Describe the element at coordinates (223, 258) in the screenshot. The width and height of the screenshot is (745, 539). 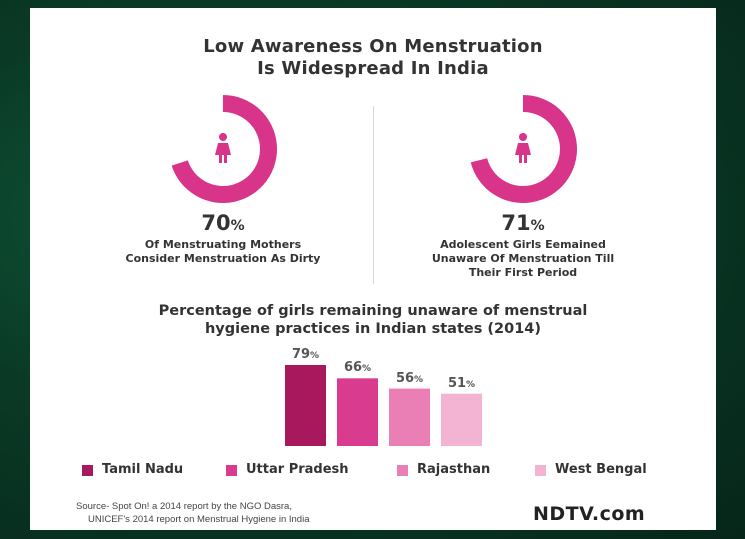
I see `stat-desc-line: Consider Menstruation As Dirty` at that location.